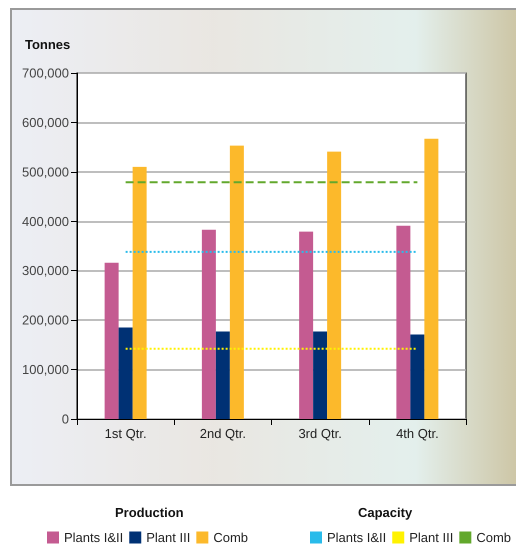  Describe the element at coordinates (320, 433) in the screenshot. I see `x-tick-label: 3rd Qtr.` at that location.